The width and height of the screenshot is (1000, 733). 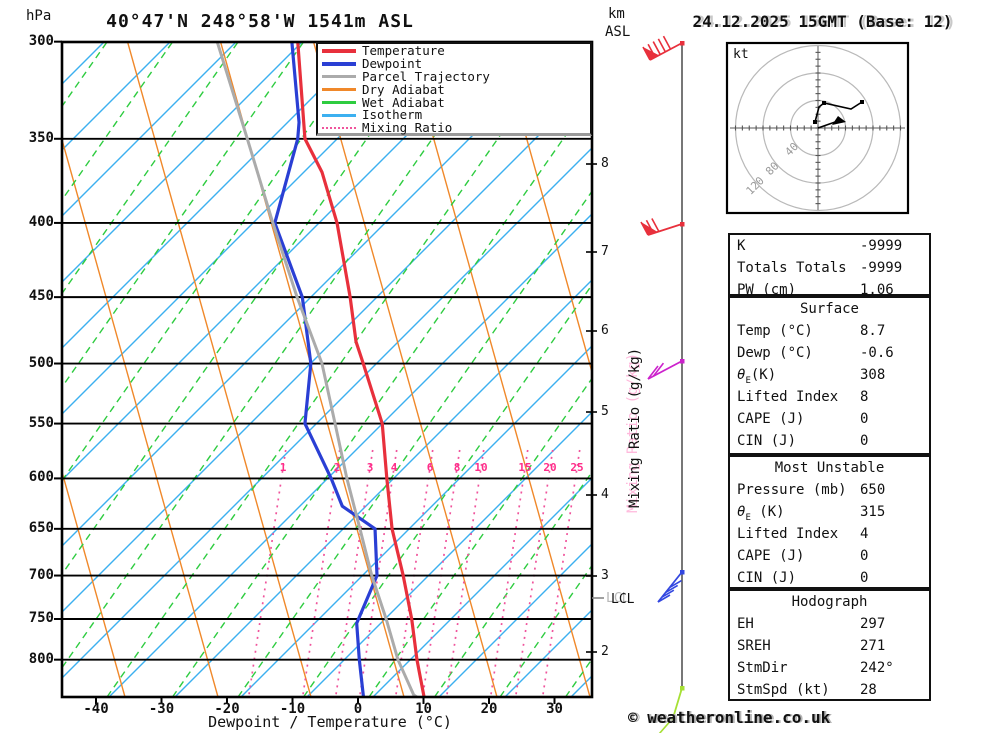 What do you see at coordinates (481, 467) in the screenshot?
I see `mixing-ratio-label-10: 10` at bounding box center [481, 467].